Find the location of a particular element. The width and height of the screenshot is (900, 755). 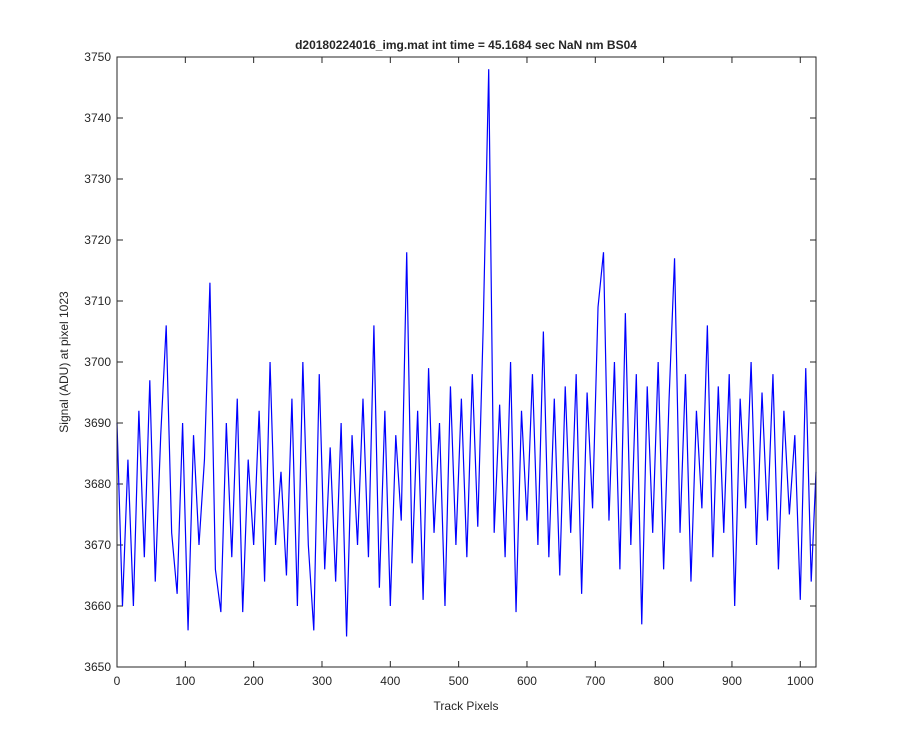

y-tick-label: 3750 is located at coordinates (97, 57).